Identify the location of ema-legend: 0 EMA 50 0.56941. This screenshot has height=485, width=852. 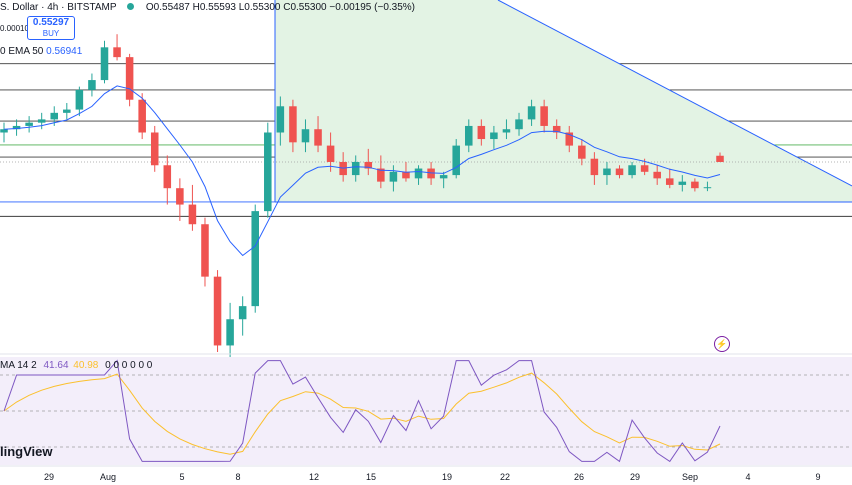
(41, 51).